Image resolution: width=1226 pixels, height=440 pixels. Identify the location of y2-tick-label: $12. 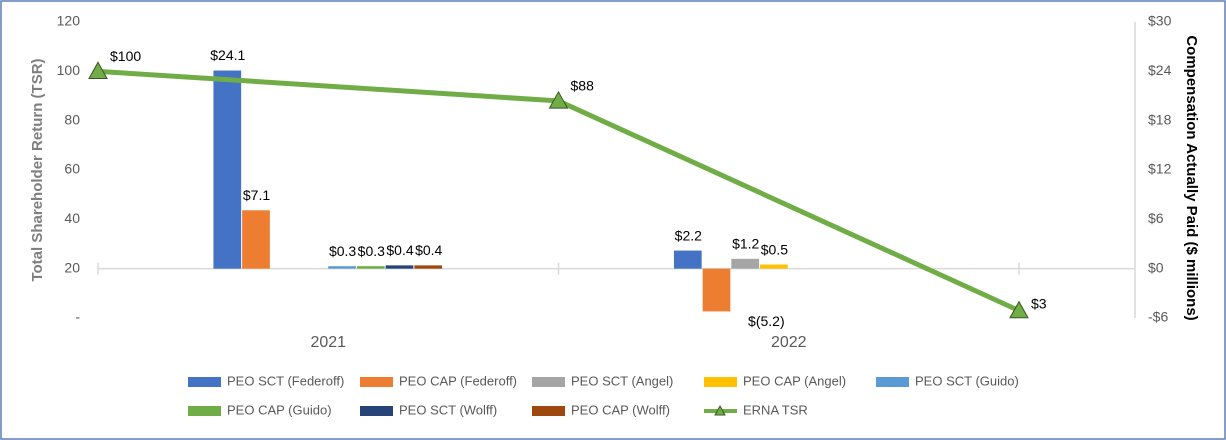
(1160, 169).